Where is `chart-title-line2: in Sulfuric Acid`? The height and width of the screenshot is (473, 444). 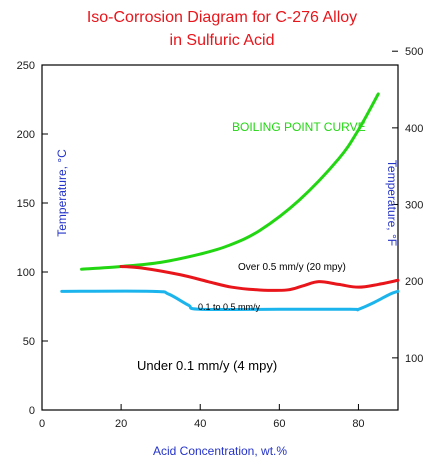
chart-title-line2: in Sulfuric Acid is located at coordinates (222, 40).